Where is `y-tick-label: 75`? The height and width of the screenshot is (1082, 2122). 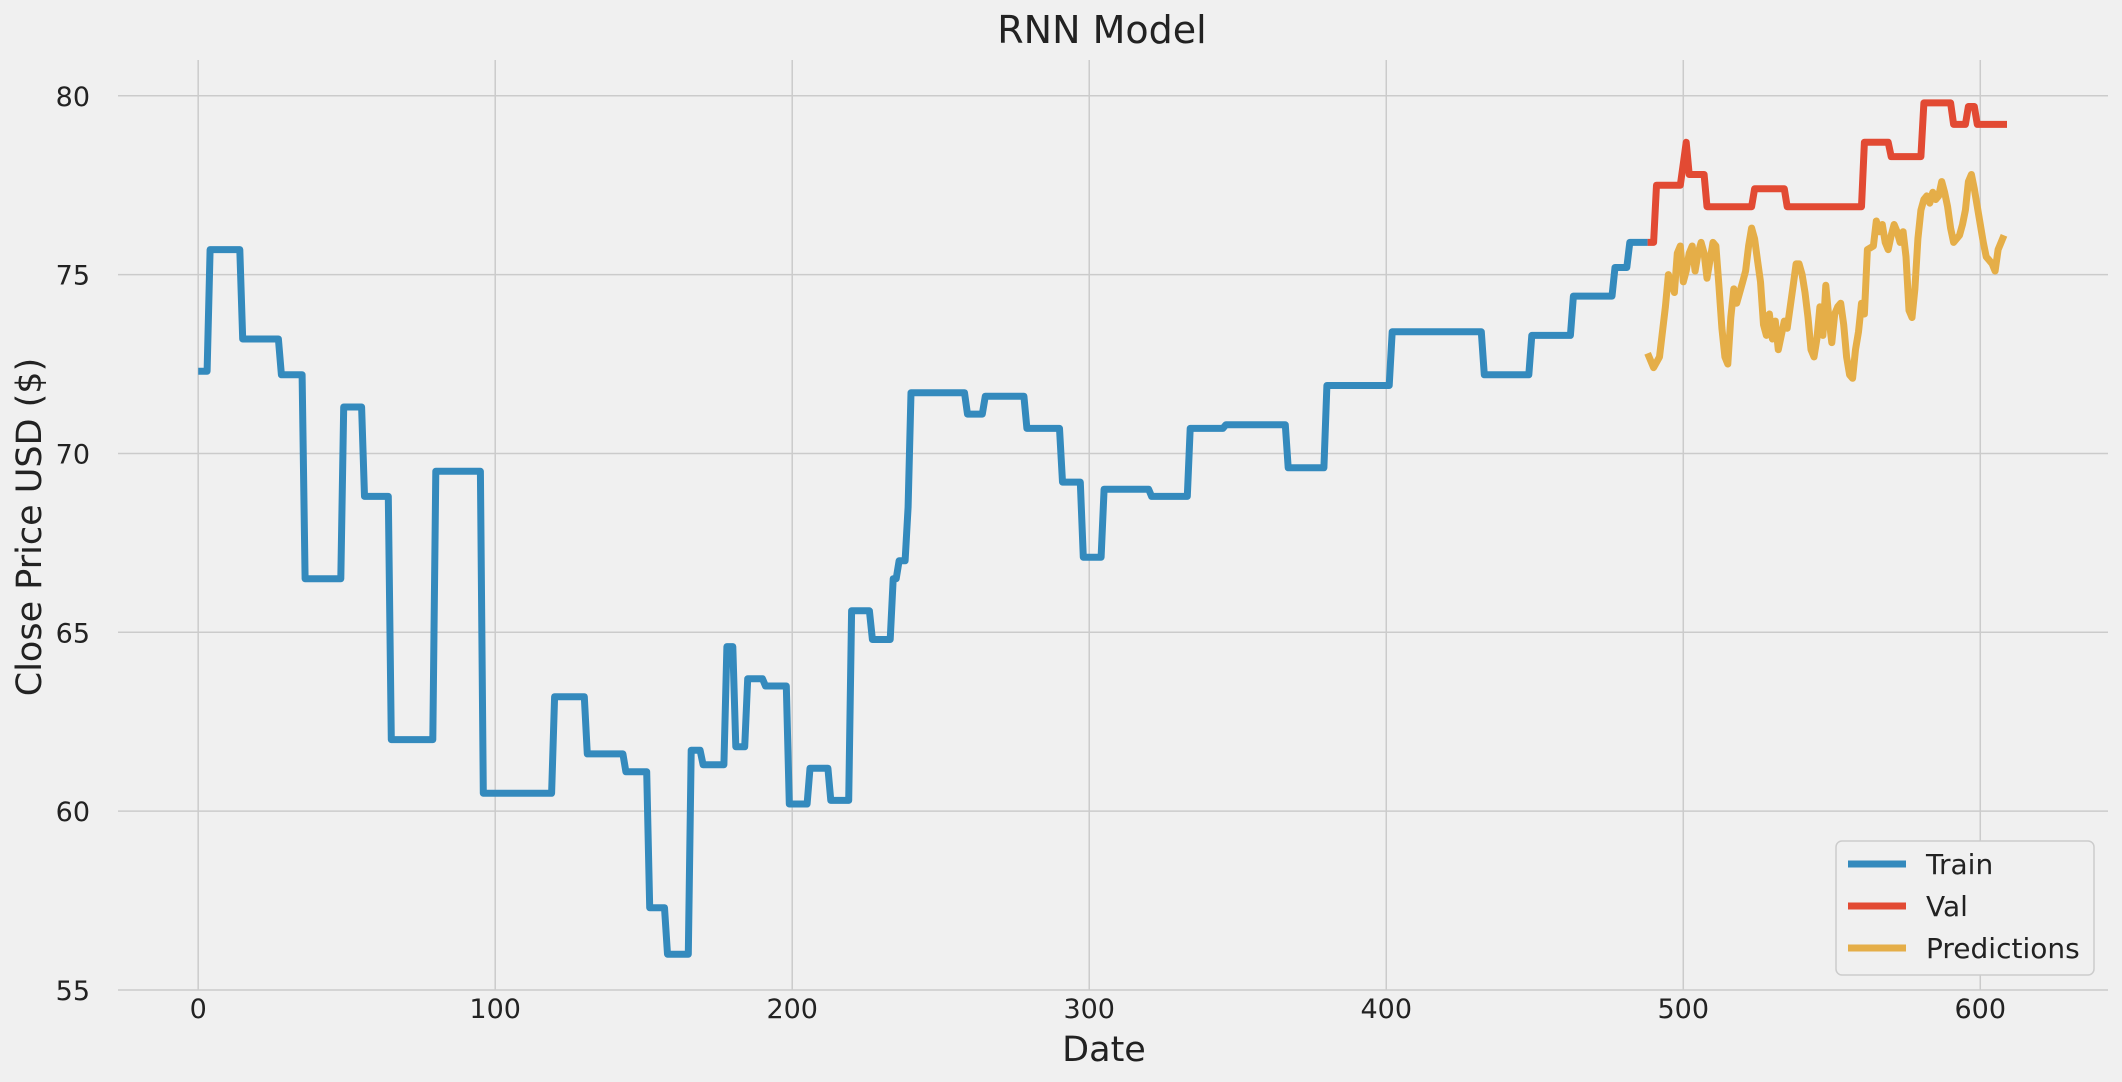
y-tick-label: 75 is located at coordinates (73, 276).